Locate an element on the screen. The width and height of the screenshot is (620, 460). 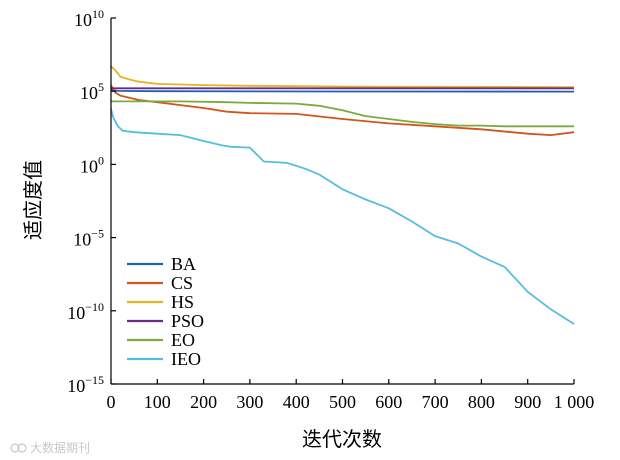
legend-label-ieo: IEO is located at coordinates (186, 359).